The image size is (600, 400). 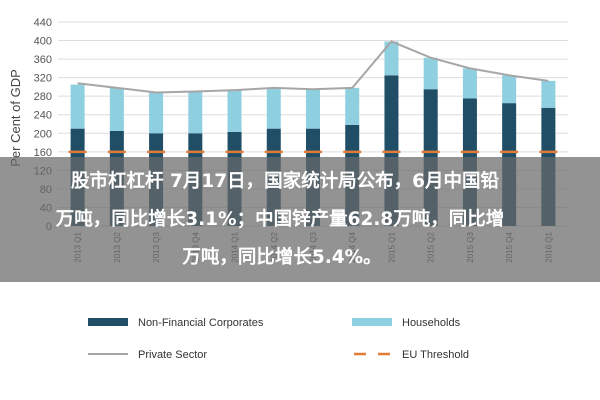 I want to click on overlay-line-2: 万吨，同比增长3.1%；中国锌产量62.8万吨，同比增, so click(x=280, y=219).